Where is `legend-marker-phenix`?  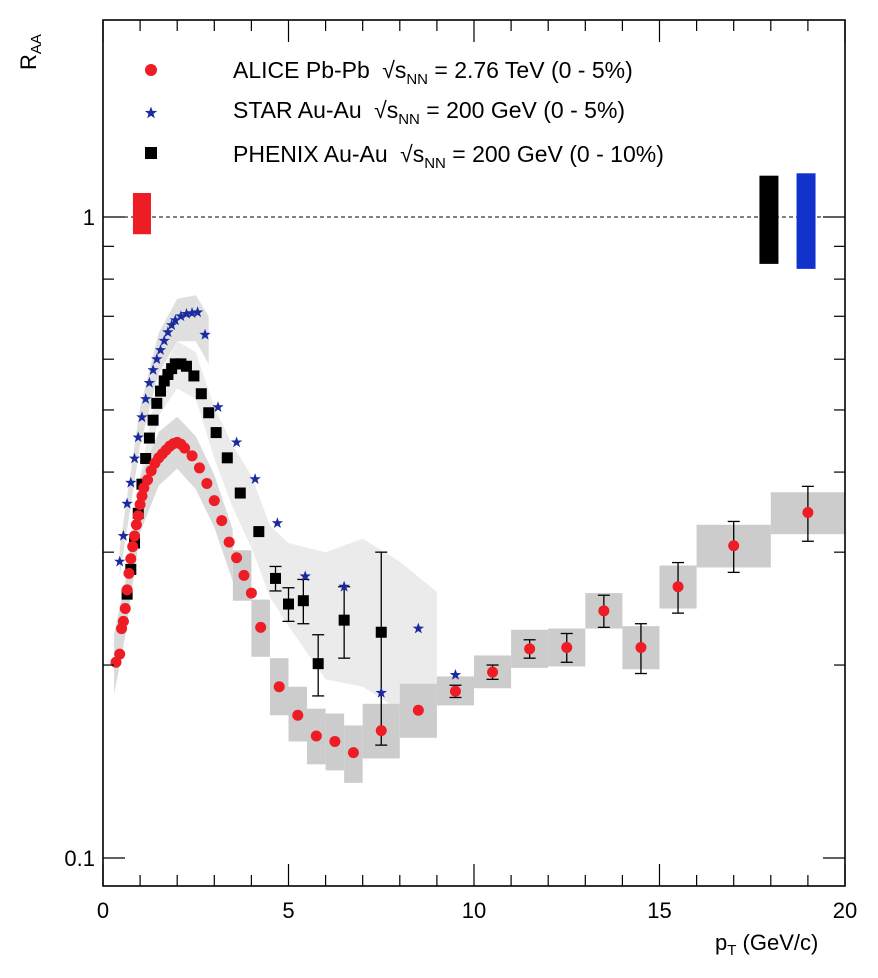
legend-marker-phenix is located at coordinates (151, 153).